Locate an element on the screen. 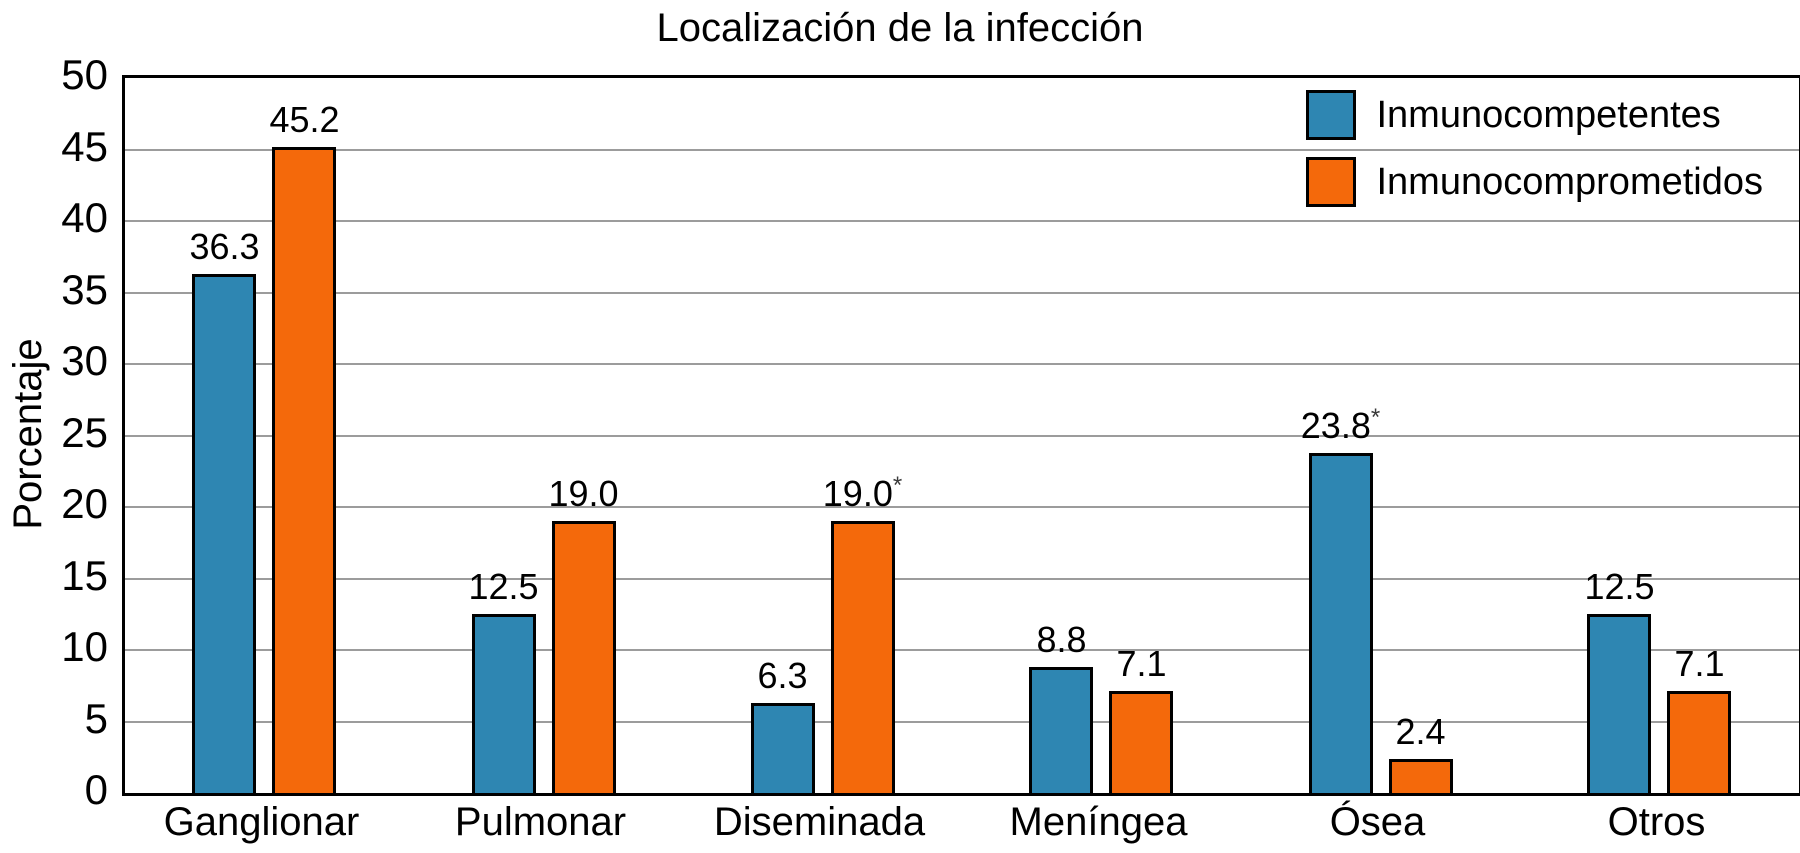 The height and width of the screenshot is (853, 1800). bar-inmunocomprometidos-ganglionar is located at coordinates (304, 469).